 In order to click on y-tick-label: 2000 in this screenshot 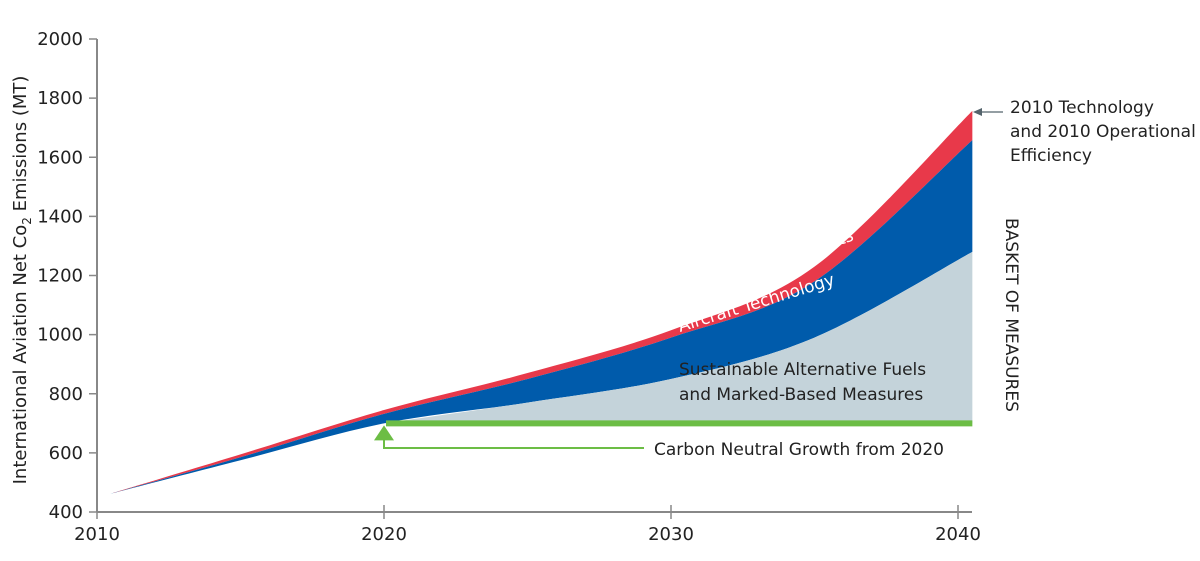, I will do `click(60, 39)`.